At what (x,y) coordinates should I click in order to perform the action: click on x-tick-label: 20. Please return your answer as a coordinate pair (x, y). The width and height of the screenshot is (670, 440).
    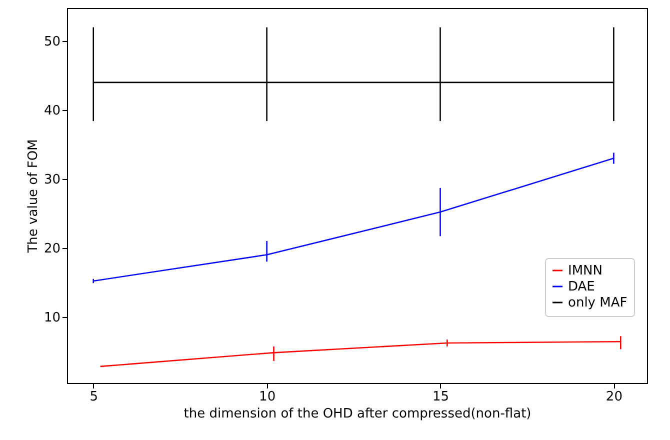
    Looking at the image, I should click on (614, 397).